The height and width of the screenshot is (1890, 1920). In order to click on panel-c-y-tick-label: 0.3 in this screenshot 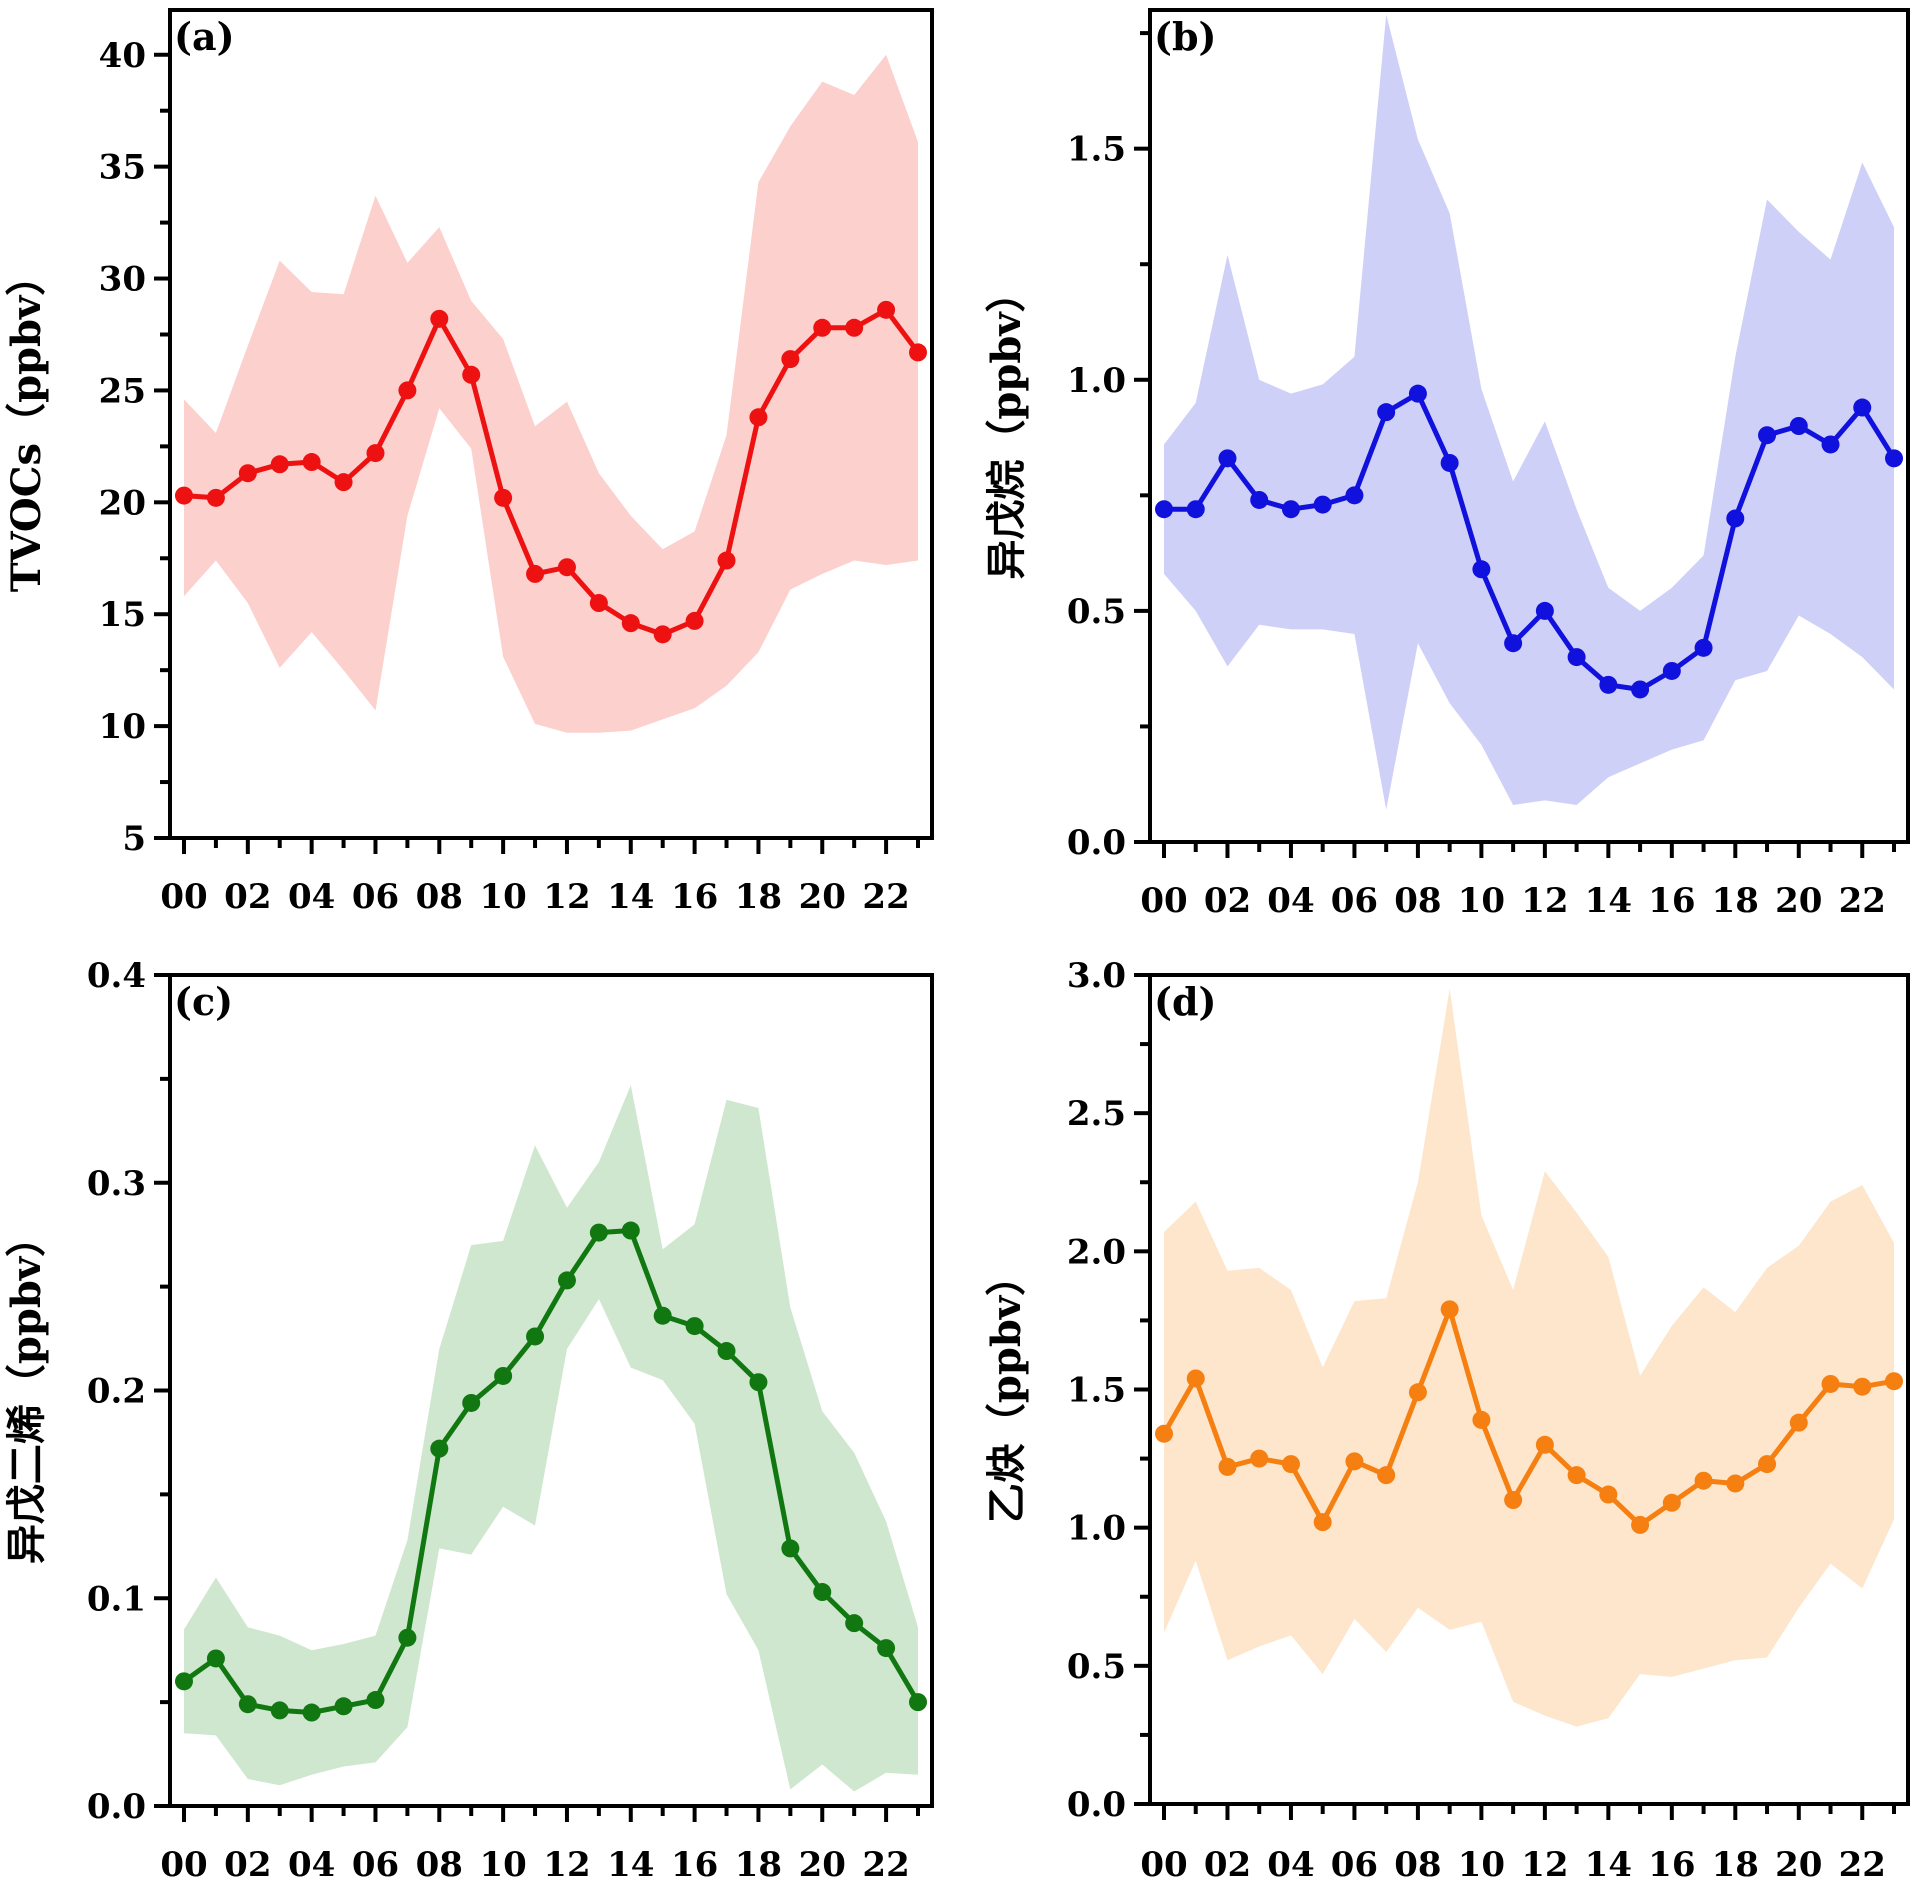, I will do `click(116, 1184)`.